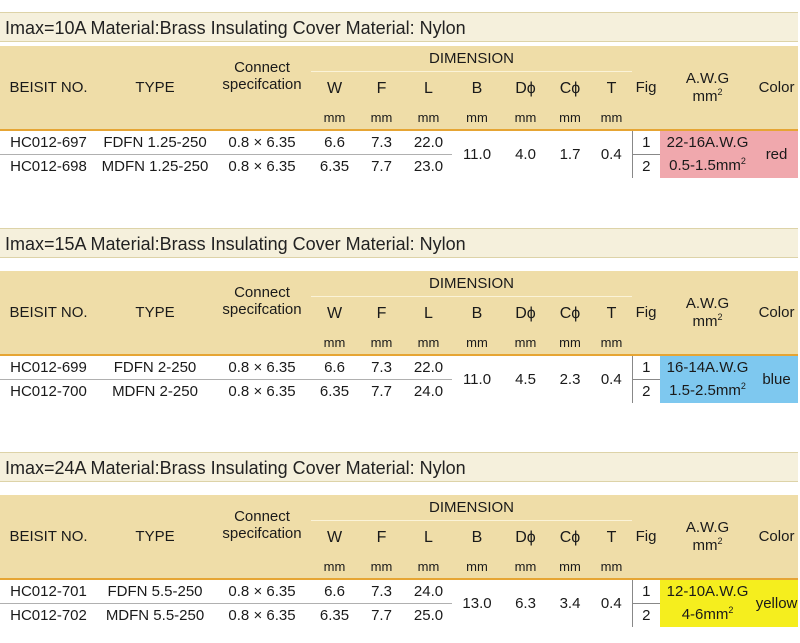 The height and width of the screenshot is (643, 800). Describe the element at coordinates (777, 379) in the screenshot. I see `cell-color: blue` at that location.